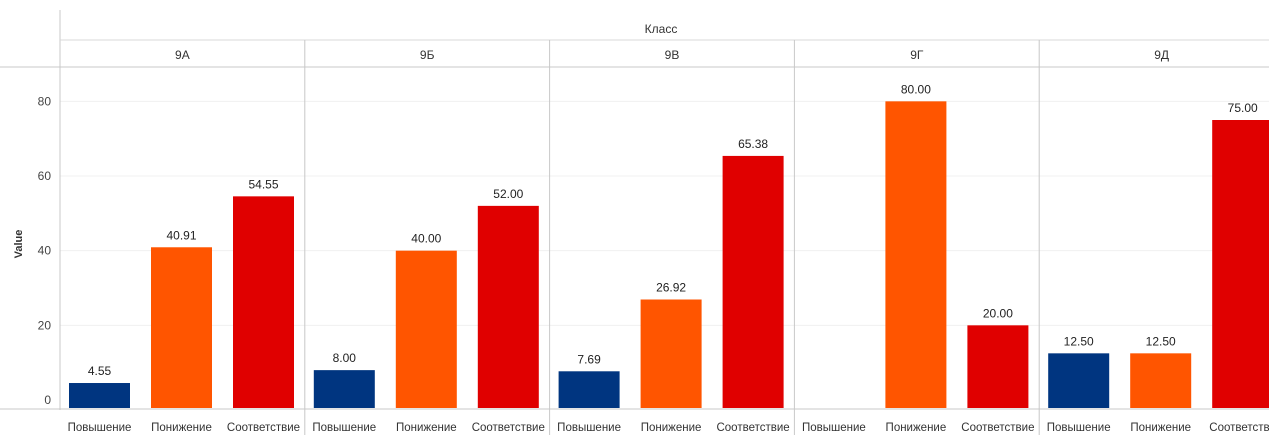  I want to click on bar-value-label: 4.55, so click(100, 371).